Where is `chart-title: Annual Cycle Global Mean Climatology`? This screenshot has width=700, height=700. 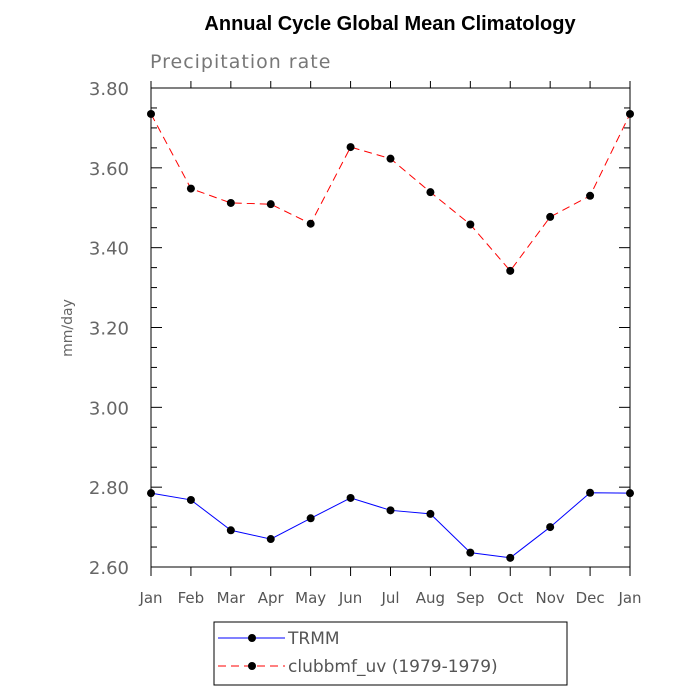 chart-title: Annual Cycle Global Mean Climatology is located at coordinates (390, 24).